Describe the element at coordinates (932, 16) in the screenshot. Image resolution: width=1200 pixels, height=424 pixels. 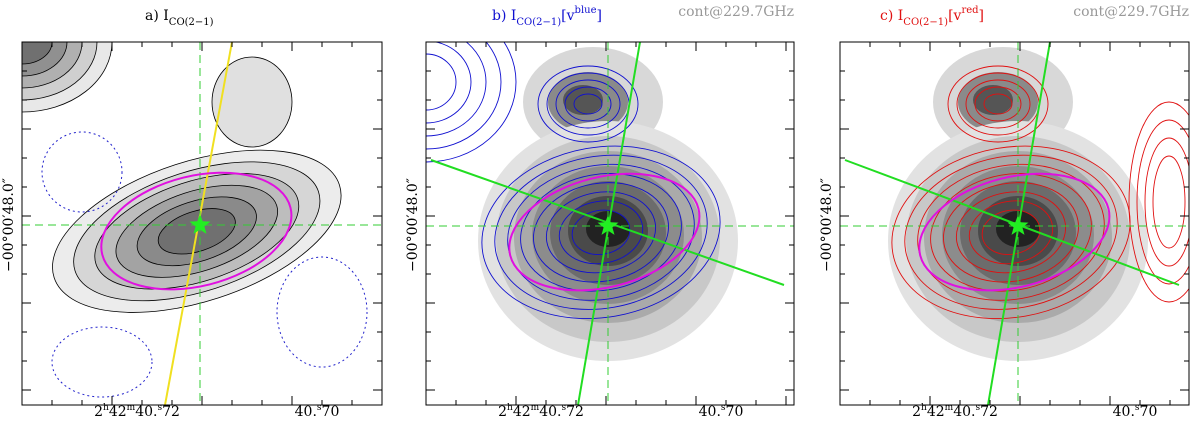
I see `panel-title: c) ICO(2−1)[vred]` at that location.